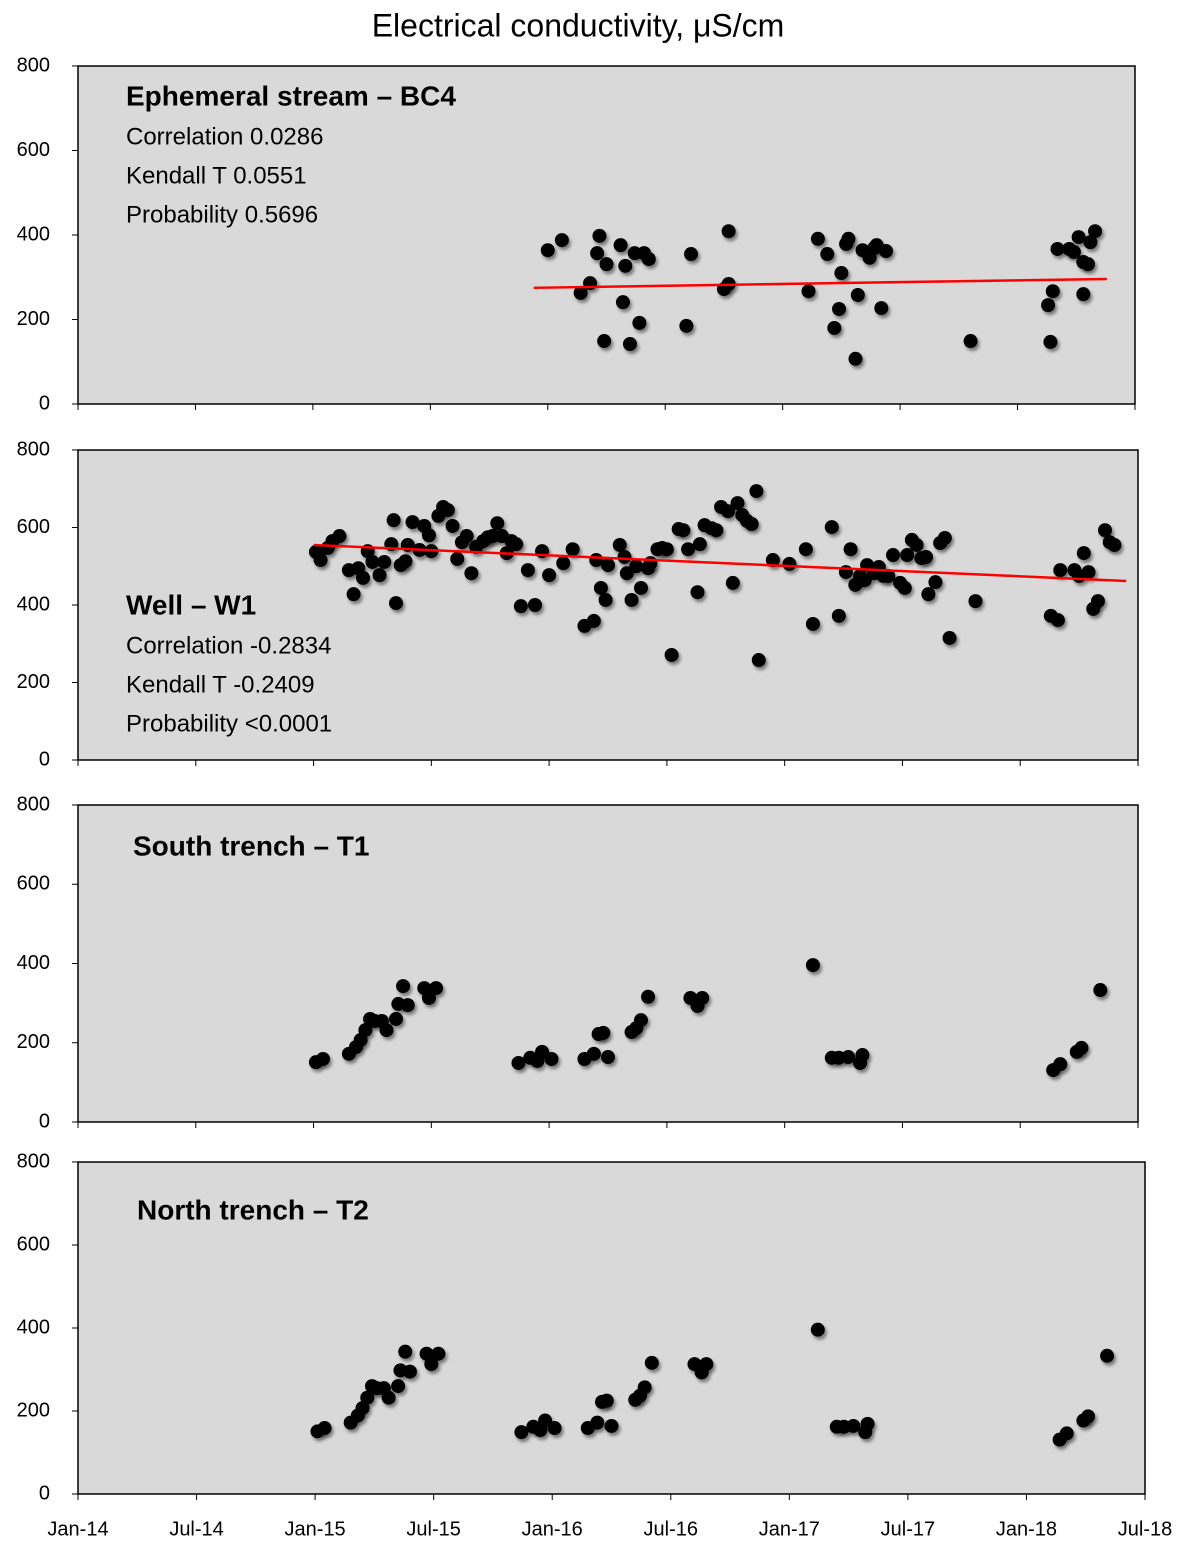 This screenshot has height=1544, width=1183. Describe the element at coordinates (433, 1529) in the screenshot. I see `x-tick-label: Jul-15` at that location.